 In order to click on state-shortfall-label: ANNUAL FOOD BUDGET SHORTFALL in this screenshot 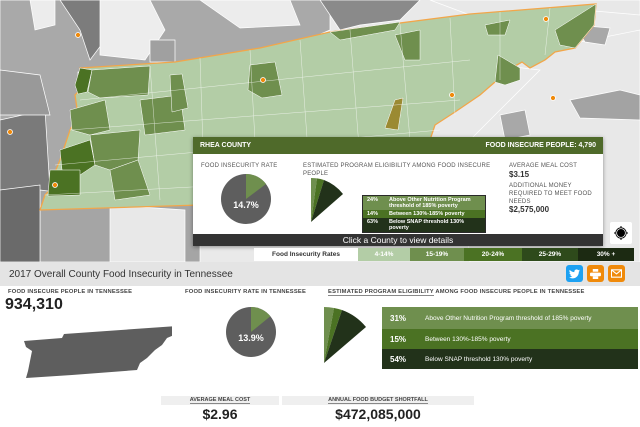, I will do `click(378, 400)`.